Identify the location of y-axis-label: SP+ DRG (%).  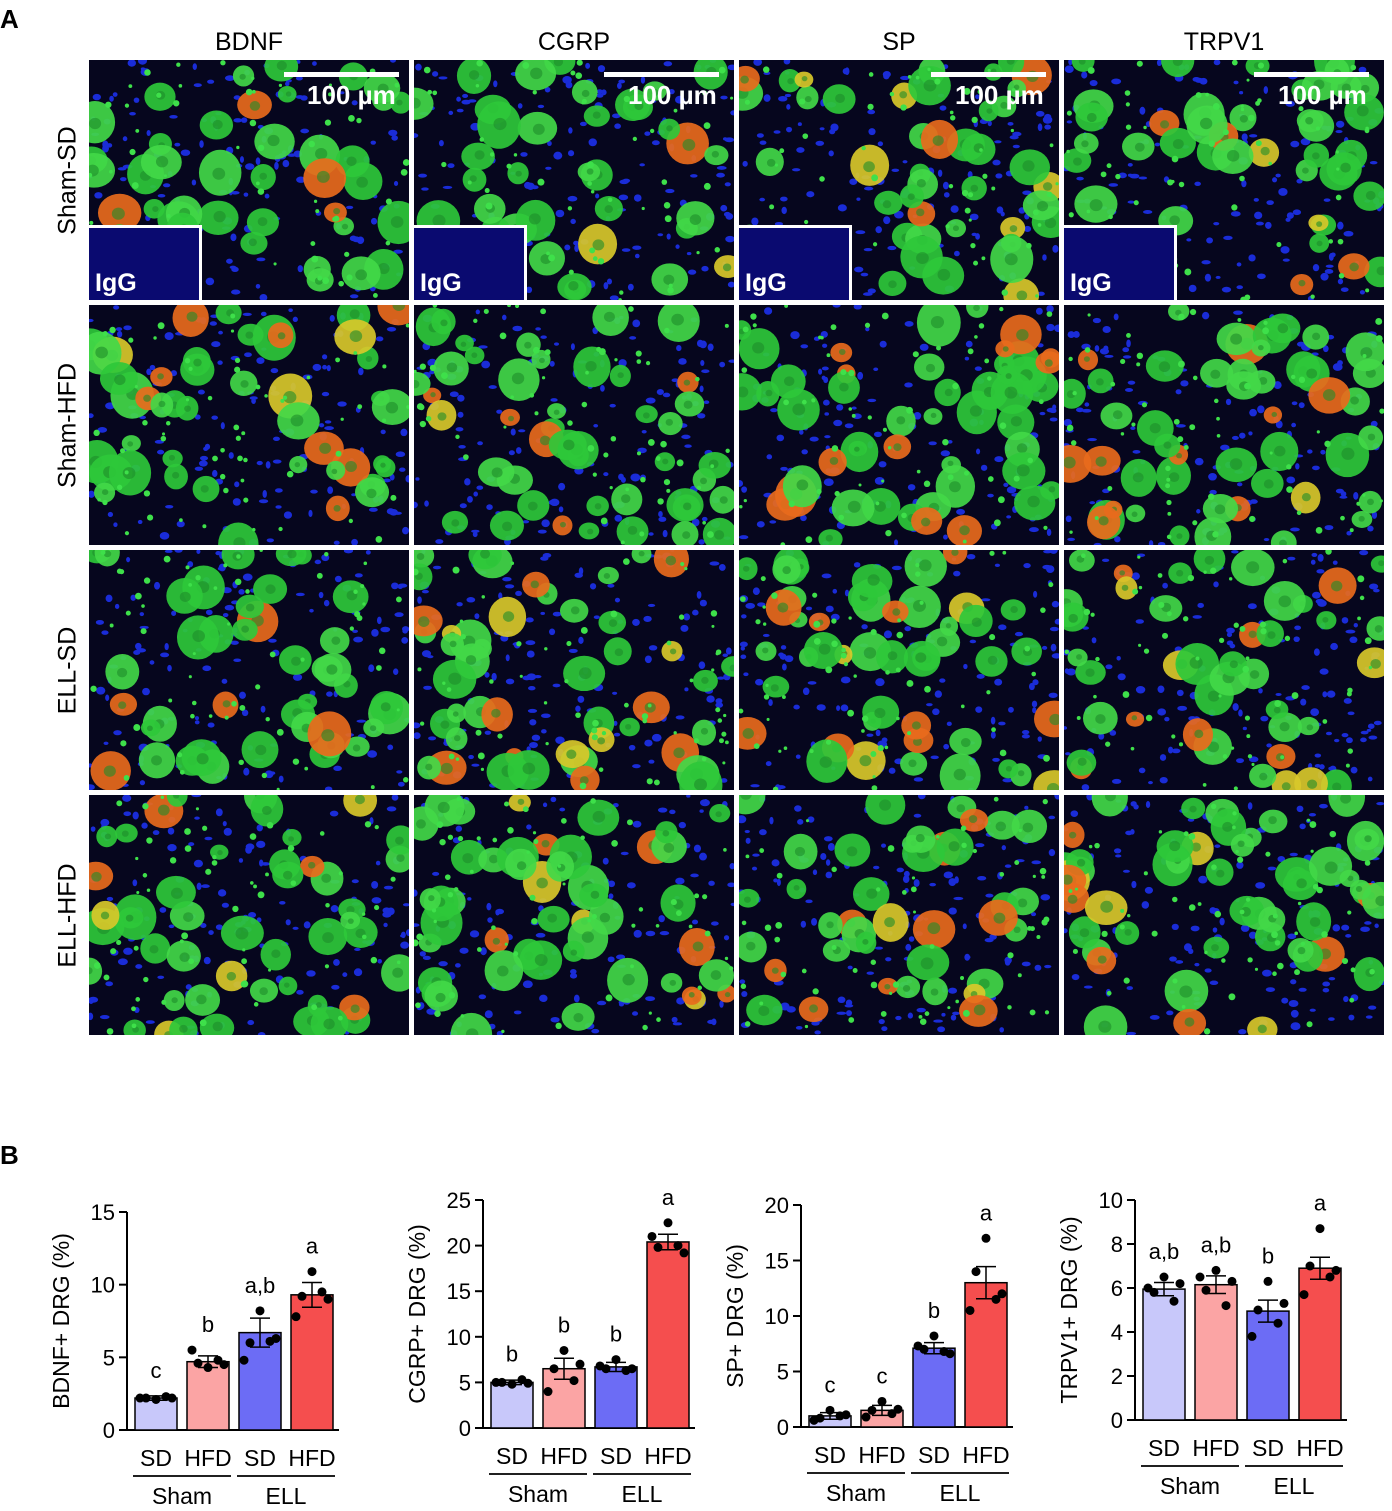
(735, 1316).